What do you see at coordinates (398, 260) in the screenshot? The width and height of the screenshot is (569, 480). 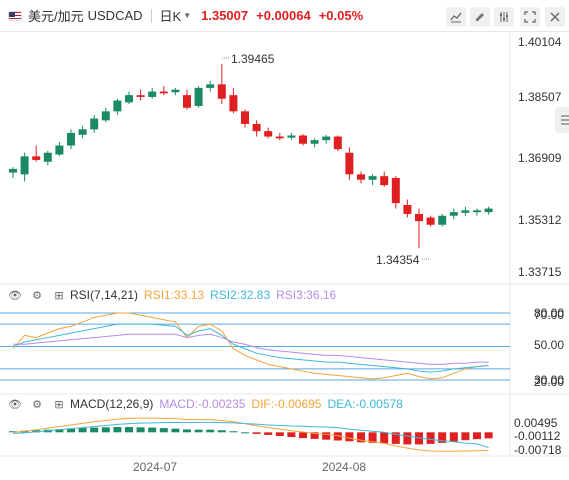 I see `low-annotation: 1.34354` at bounding box center [398, 260].